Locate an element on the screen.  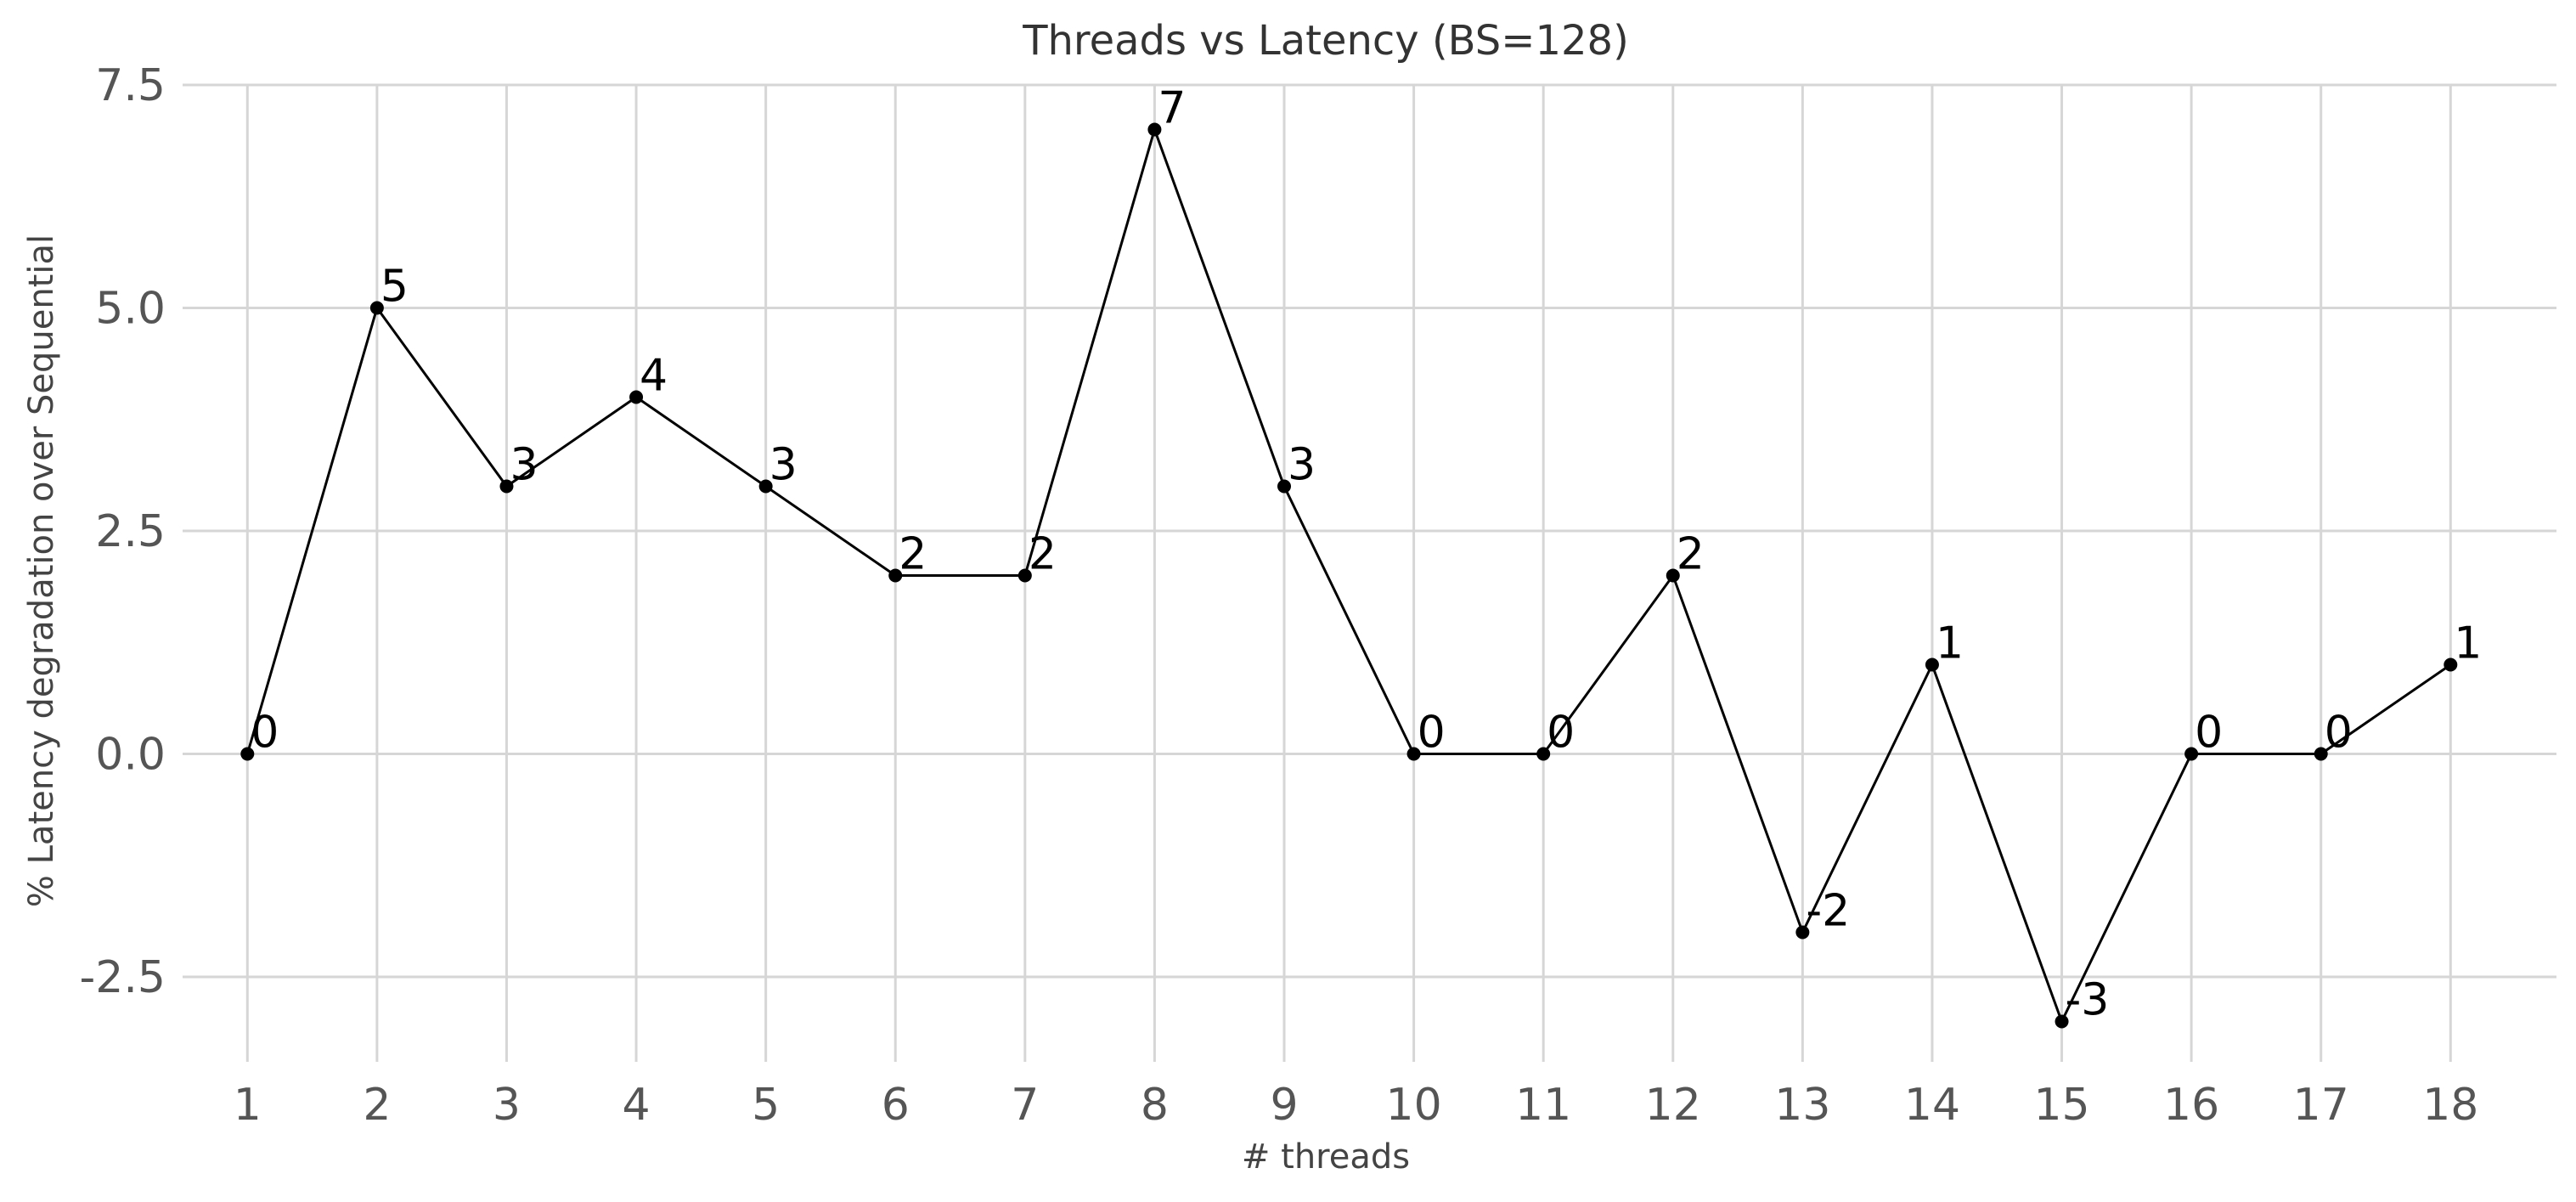
chart-title: Threads vs Latency (BS=128) is located at coordinates (1325, 41).